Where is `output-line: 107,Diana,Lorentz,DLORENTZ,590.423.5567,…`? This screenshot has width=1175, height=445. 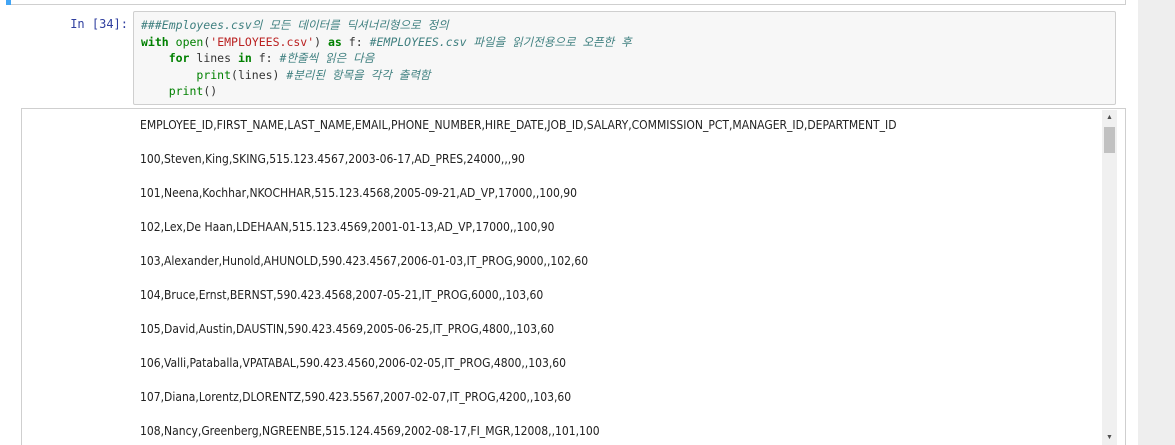
output-line: 107,Diana,Lorentz,DLORENTZ,590.423.5567,… is located at coordinates (356, 397).